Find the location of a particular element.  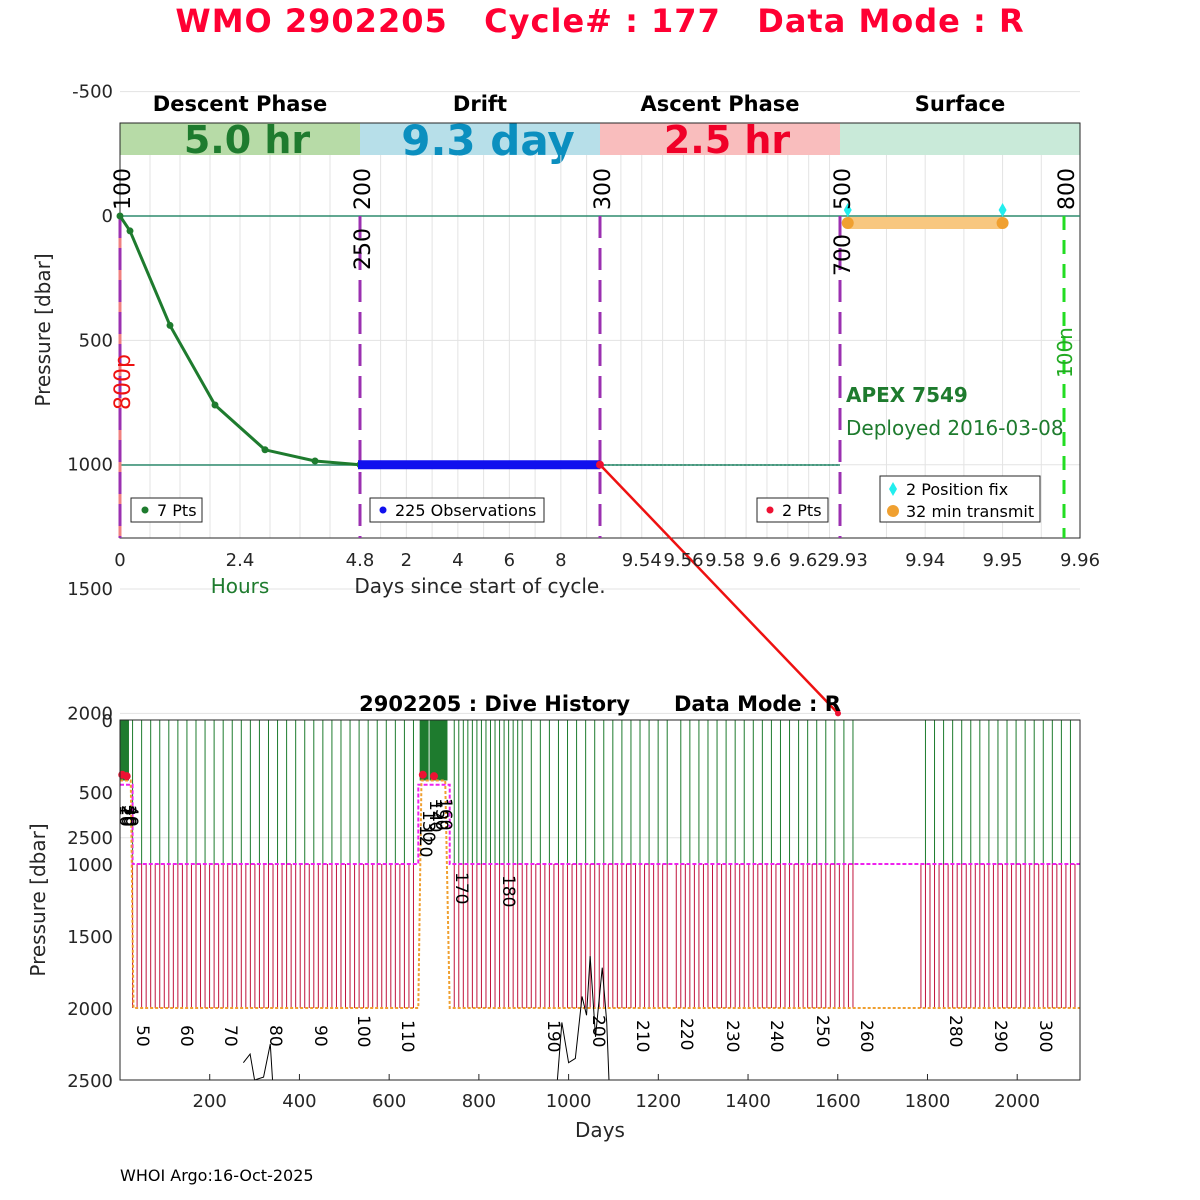

history-y-tick-labels: 0 500 1000 1500 2000 2500 is located at coordinates (90, 901).